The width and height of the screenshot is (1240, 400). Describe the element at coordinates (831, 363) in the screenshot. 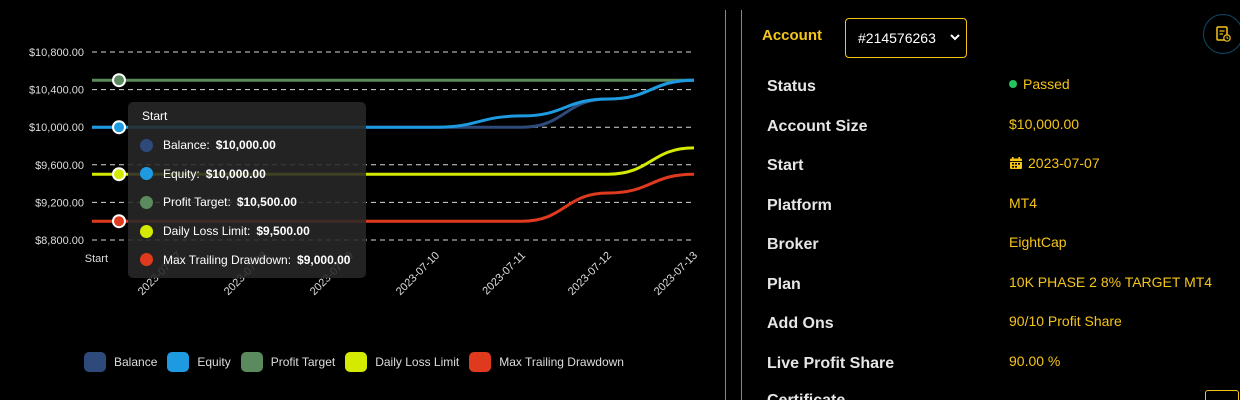

I see `info-key: Live Profit Share` at that location.